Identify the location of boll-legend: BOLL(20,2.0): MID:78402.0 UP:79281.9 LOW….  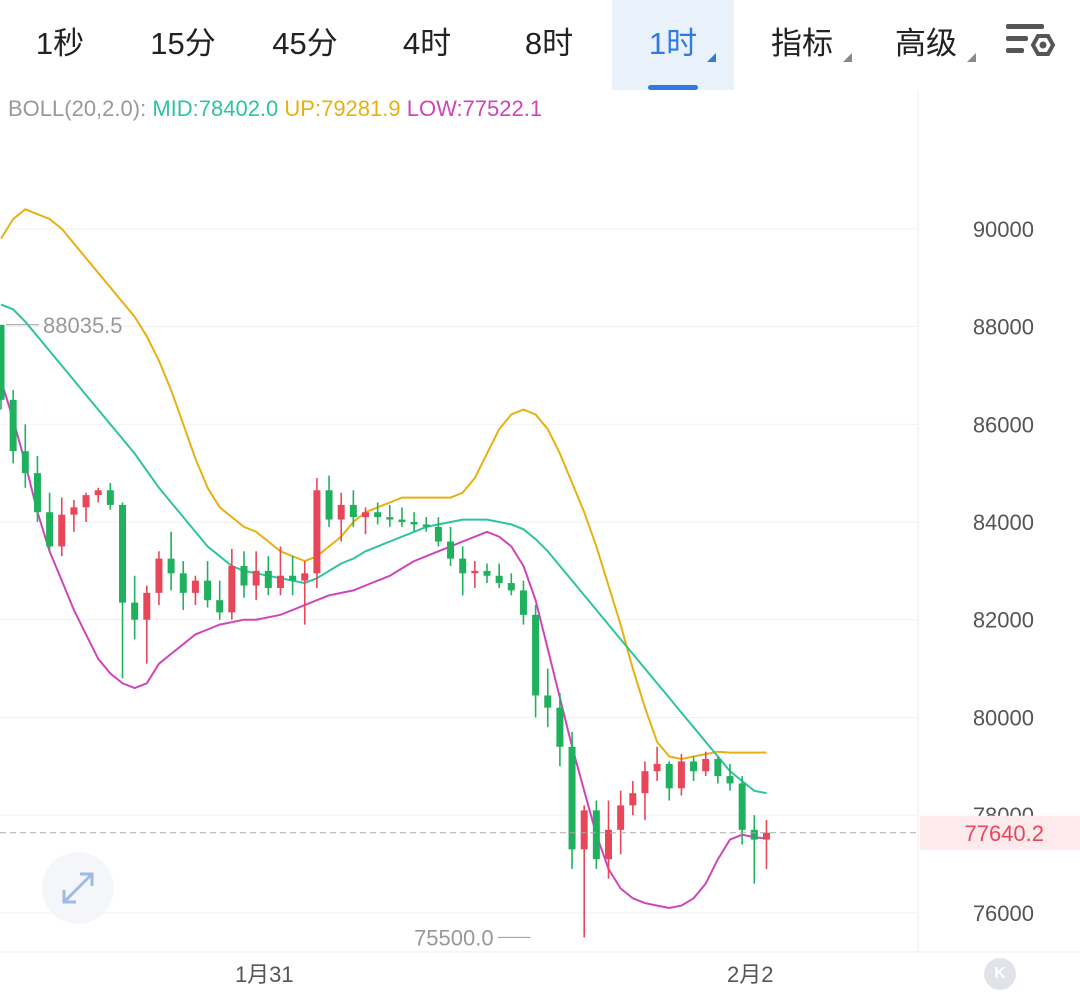
(275, 109).